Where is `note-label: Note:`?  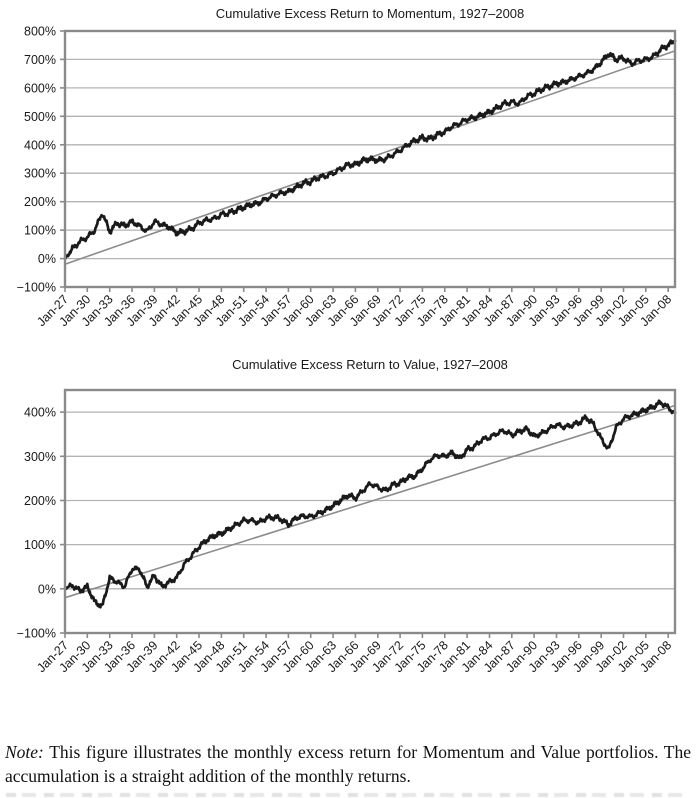
note-label: Note: is located at coordinates (24, 752).